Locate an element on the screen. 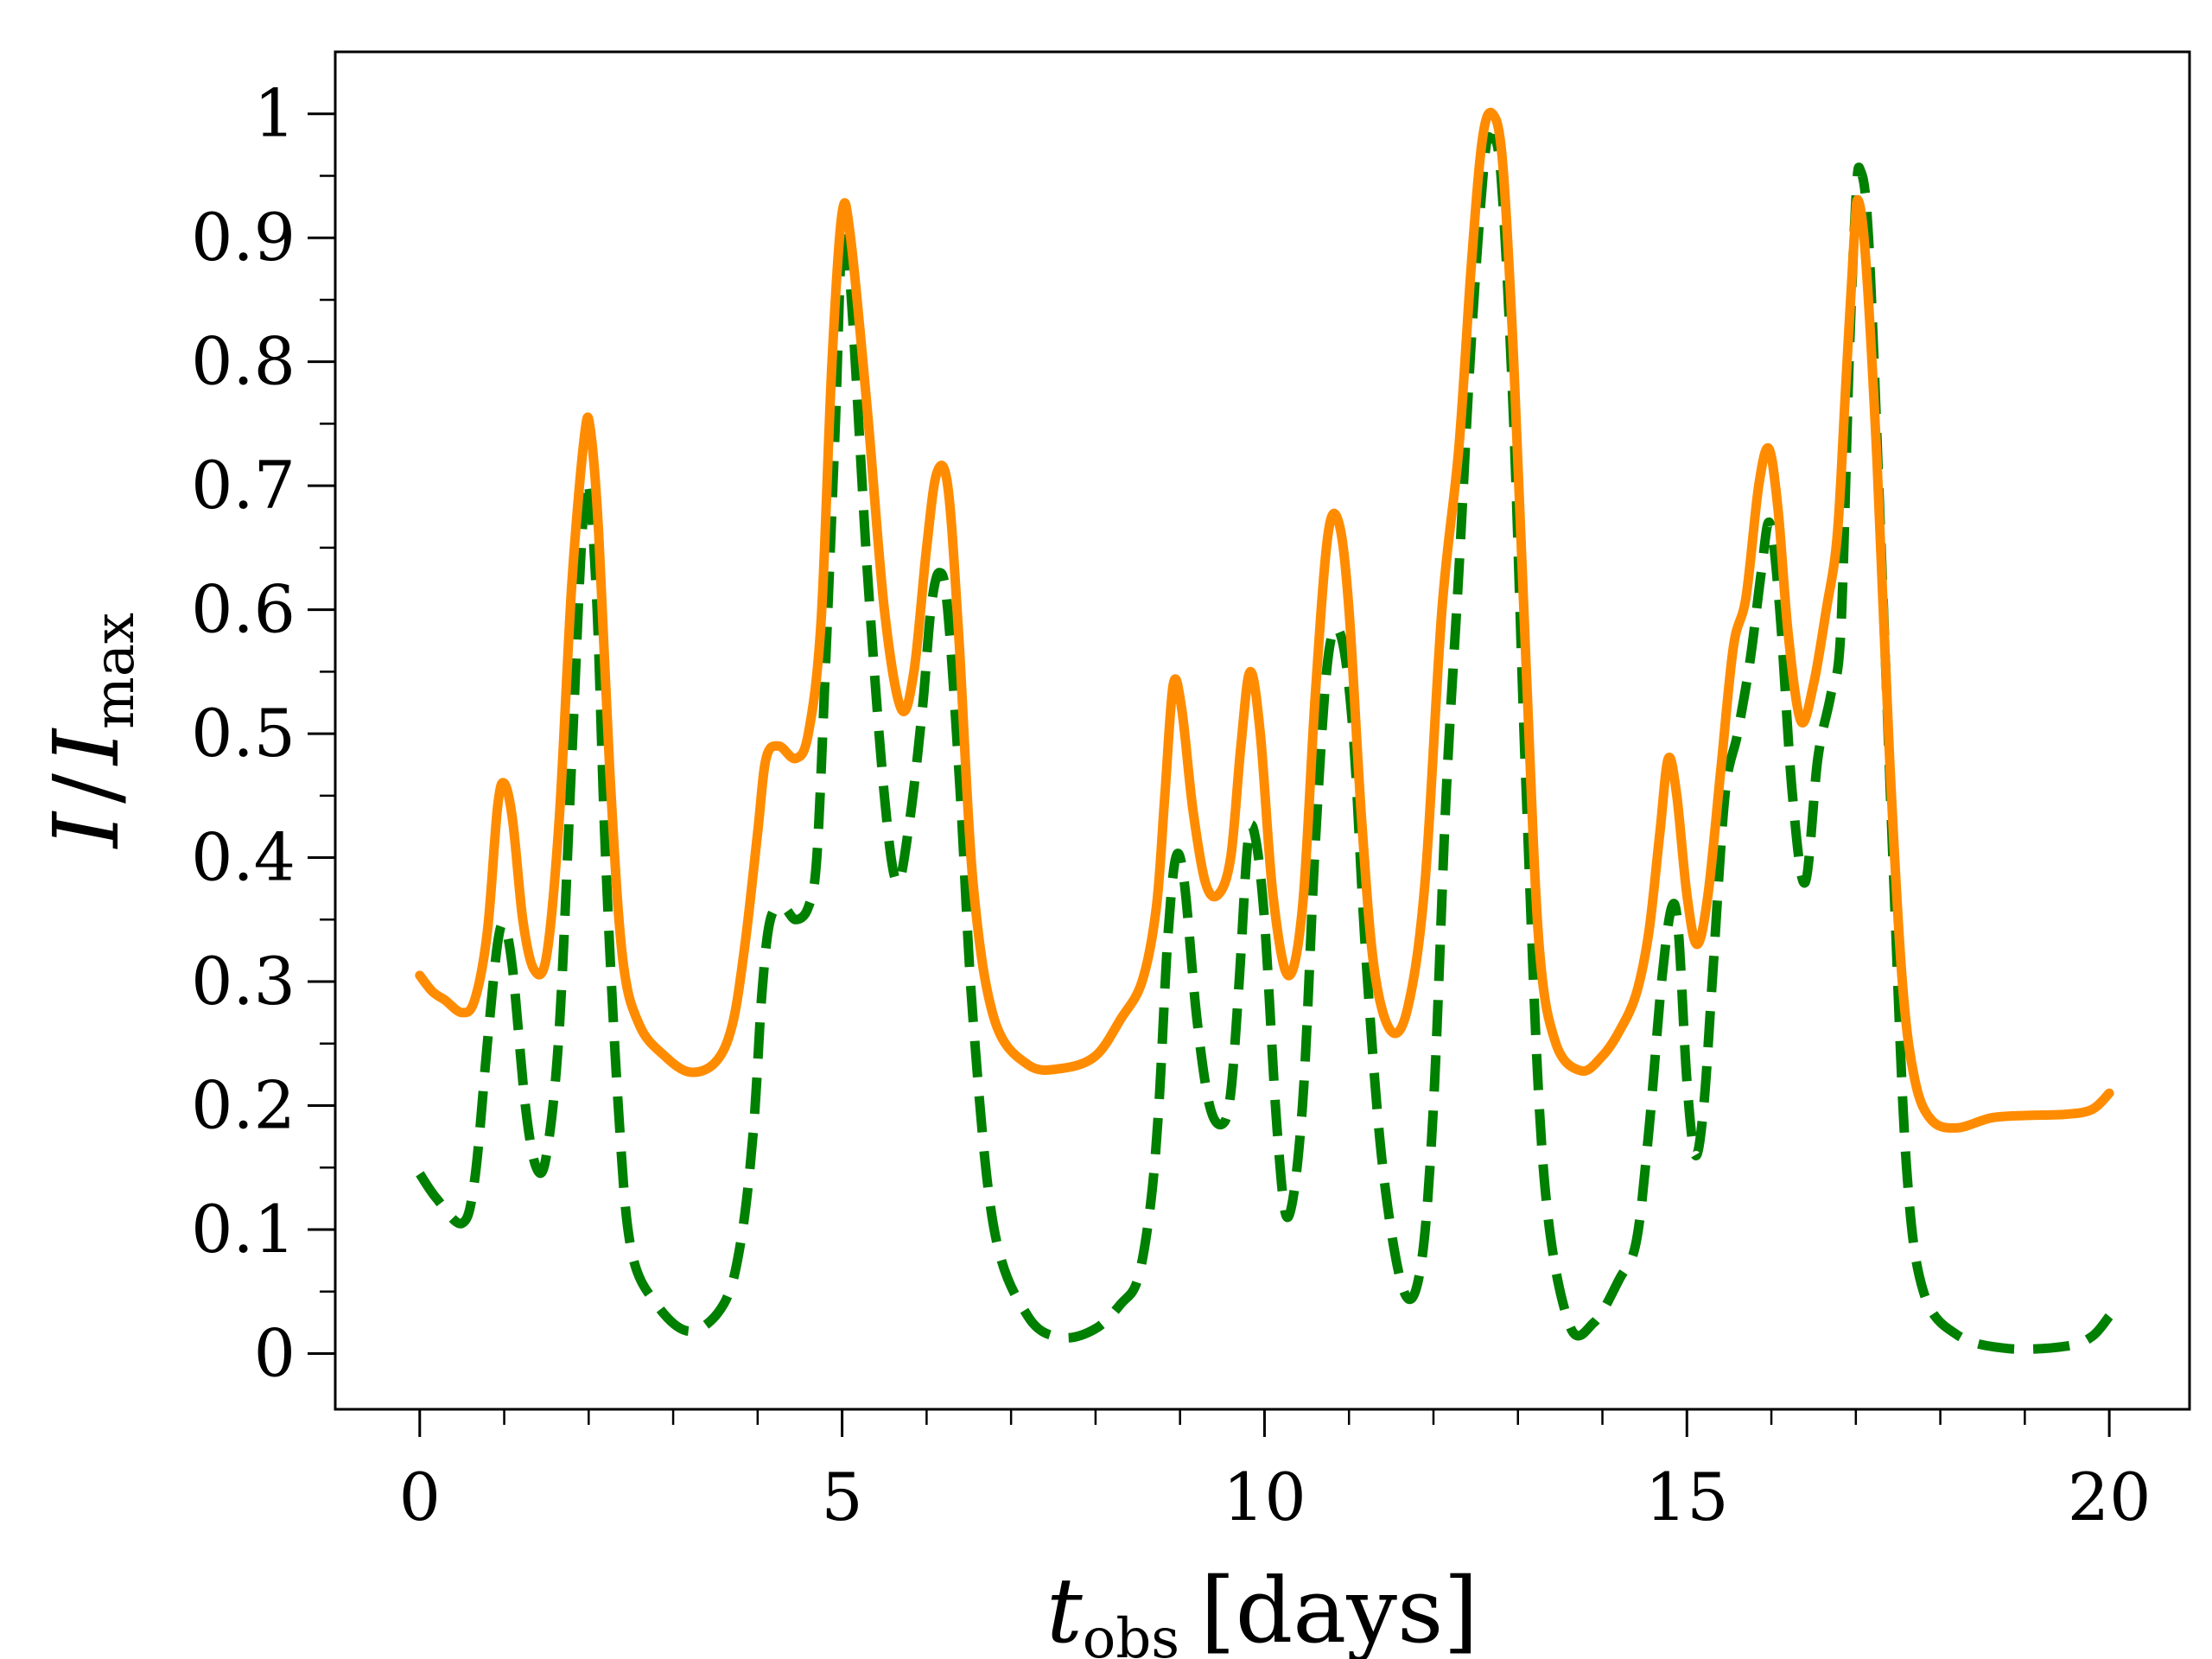 The width and height of the screenshot is (2212, 1659). y-tick-label: 0.3 is located at coordinates (243, 982).